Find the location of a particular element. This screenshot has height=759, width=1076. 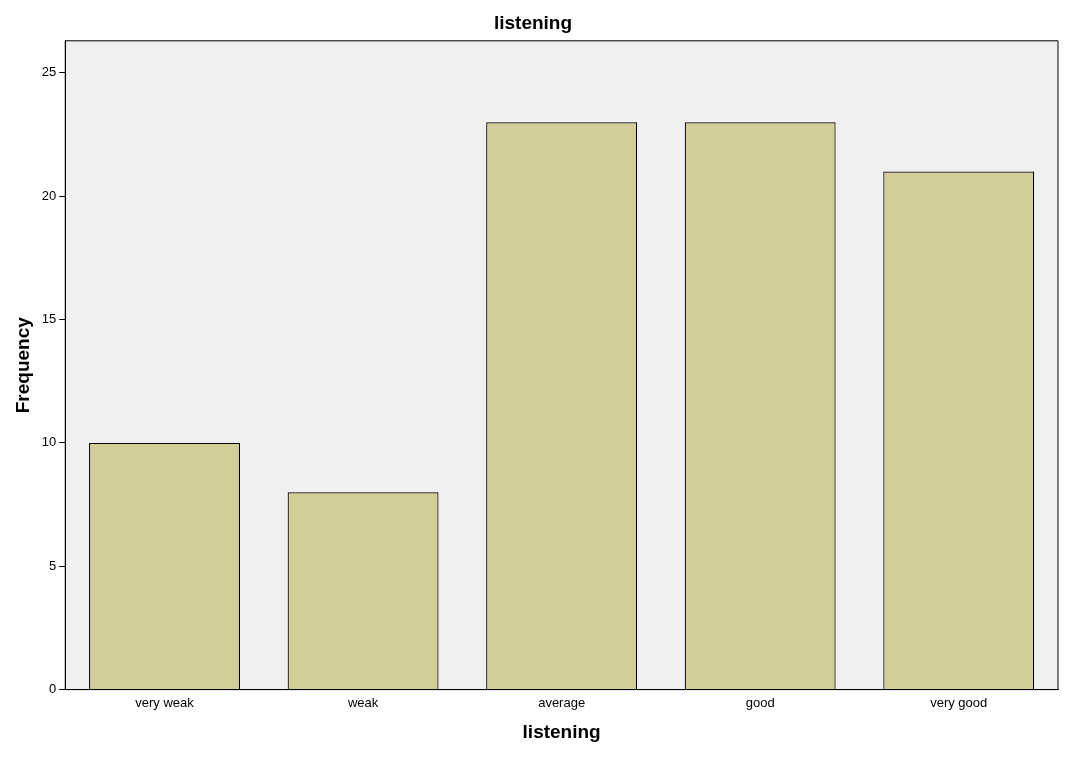

y-axis-title: Frequency is located at coordinates (22, 365).